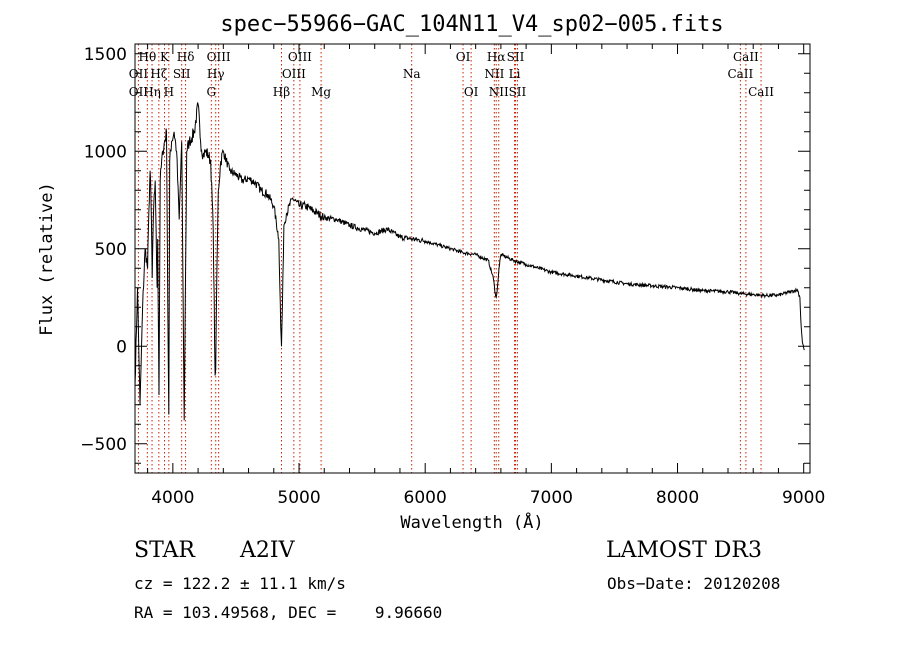 The image size is (900, 649). What do you see at coordinates (47, 259) in the screenshot?
I see `y-axis-label: Flux (relative)` at bounding box center [47, 259].